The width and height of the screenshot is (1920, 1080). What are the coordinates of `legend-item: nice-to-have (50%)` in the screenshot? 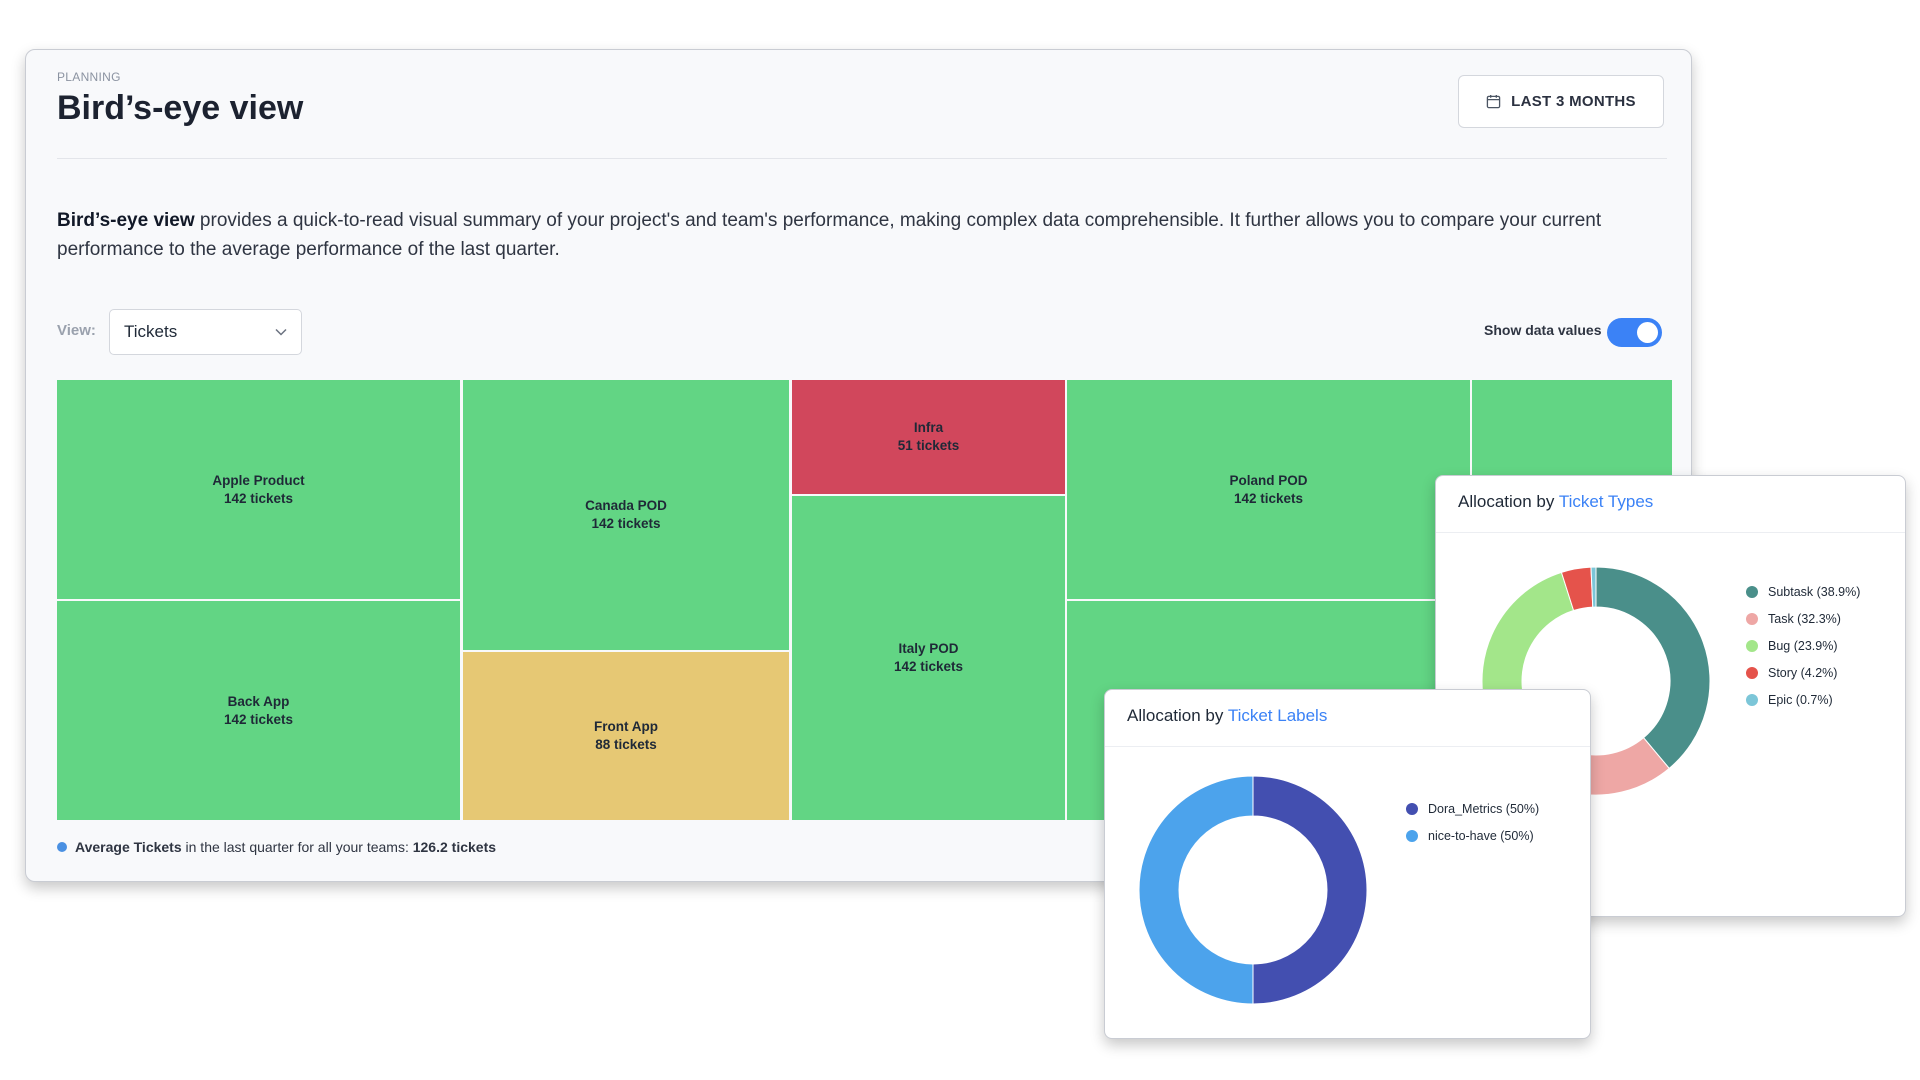 It's located at (1472, 835).